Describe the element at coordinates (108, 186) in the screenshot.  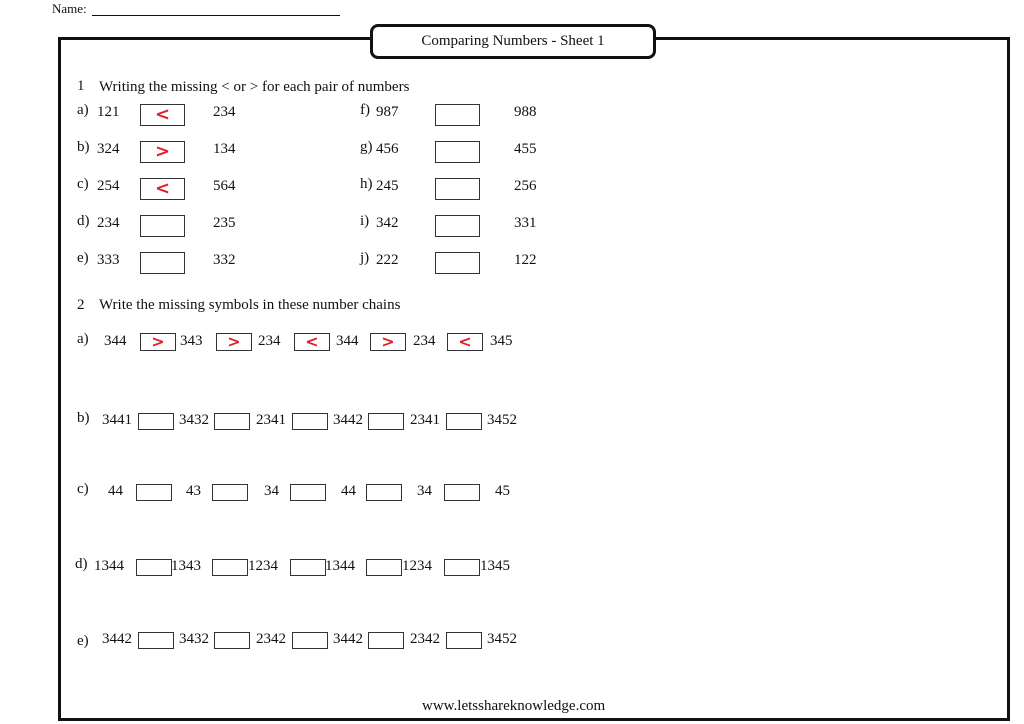
I see `left-number: 254` at that location.